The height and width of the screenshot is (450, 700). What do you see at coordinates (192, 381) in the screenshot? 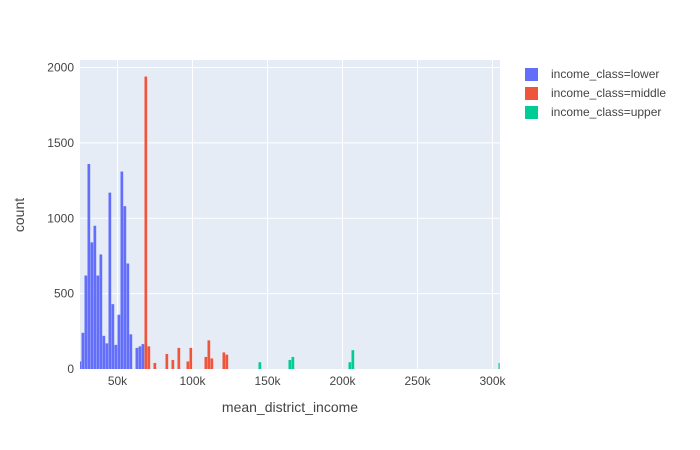
I see `x-tick-label: 100k` at bounding box center [192, 381].